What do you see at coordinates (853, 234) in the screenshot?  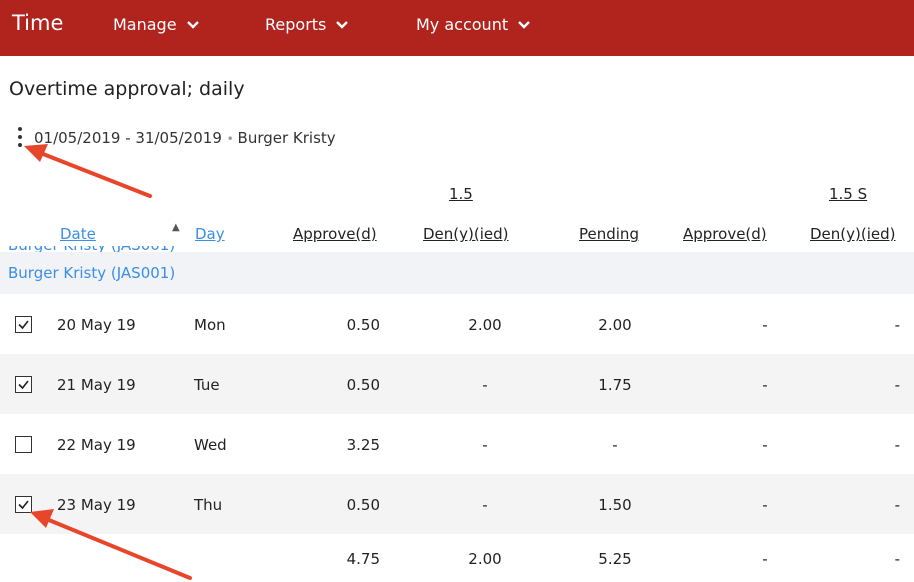 I see `column-header-denied-2: Den(y)(ied)` at bounding box center [853, 234].